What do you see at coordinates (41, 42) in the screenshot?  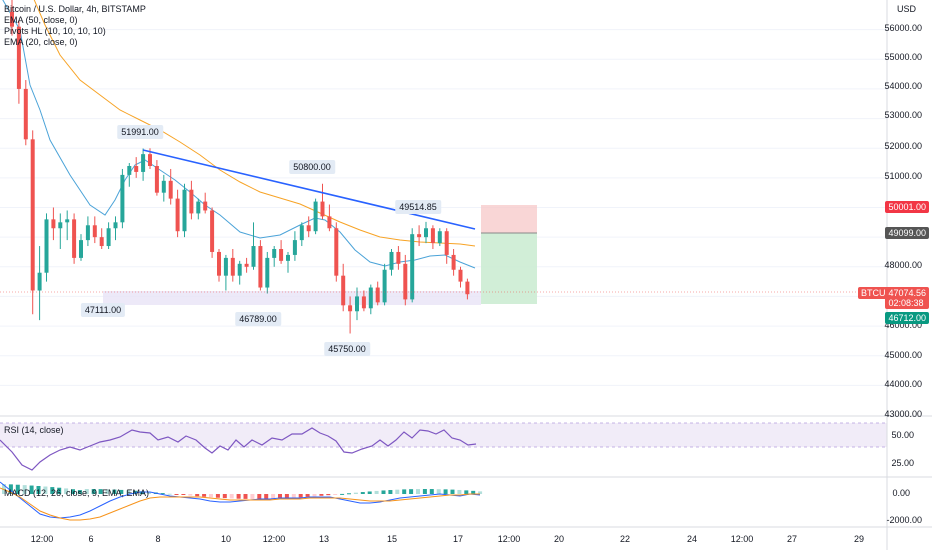 I see `indicator-ema20: EMA (20, close, 0)` at bounding box center [41, 42].